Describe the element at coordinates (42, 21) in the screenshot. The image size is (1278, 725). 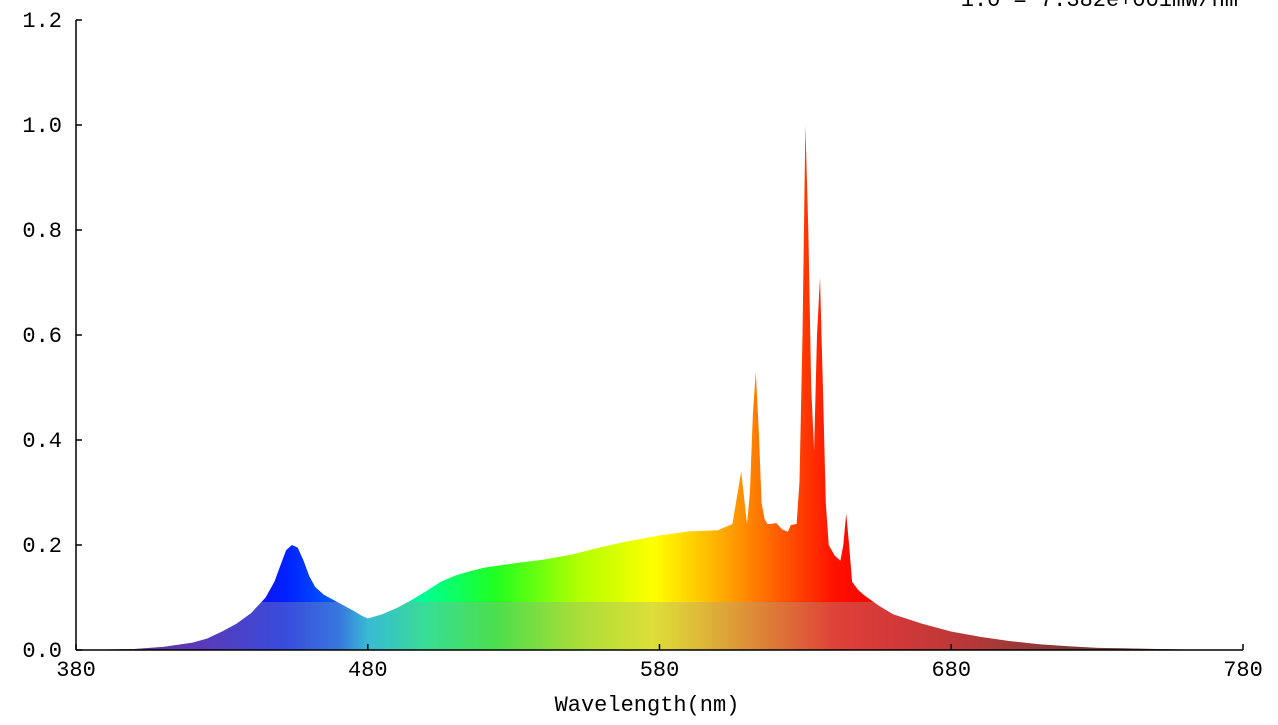
I see `y-tick-label: 1.2` at that location.